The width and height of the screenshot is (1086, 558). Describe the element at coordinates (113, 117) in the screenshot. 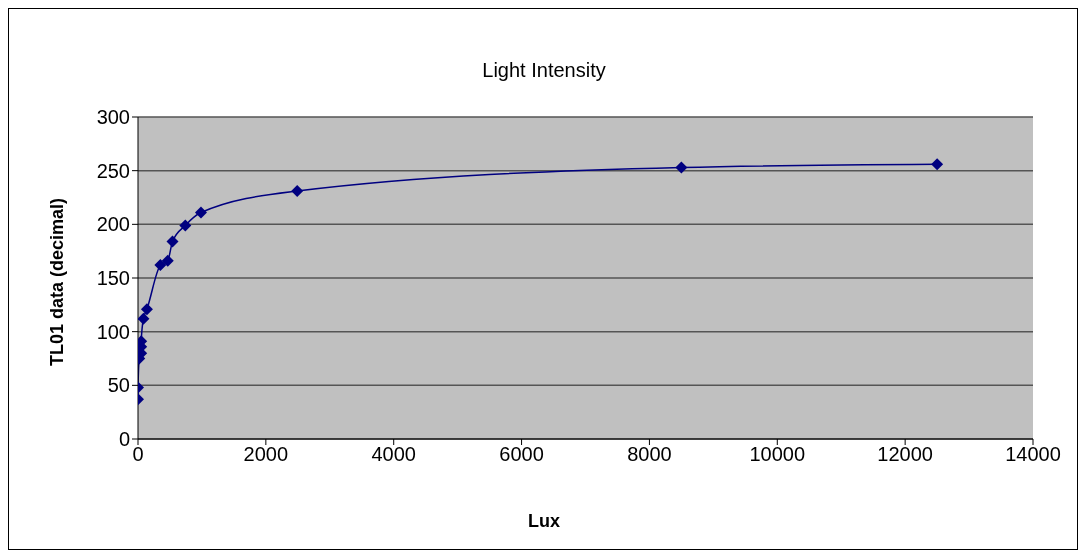

I see `y-tick-label: 300` at that location.